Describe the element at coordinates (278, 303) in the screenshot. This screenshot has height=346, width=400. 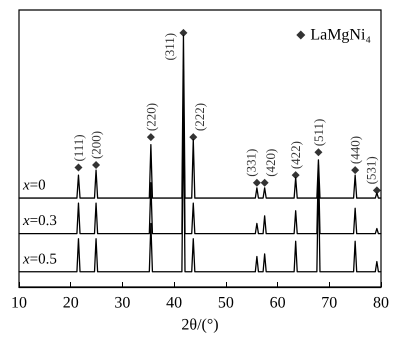
I see `x-tick-label: 60` at that location.